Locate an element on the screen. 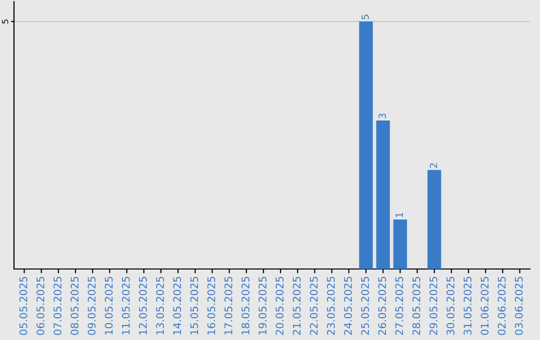 The height and width of the screenshot is (340, 540). x-tick-label: 09.05.2025 is located at coordinates (92, 305).